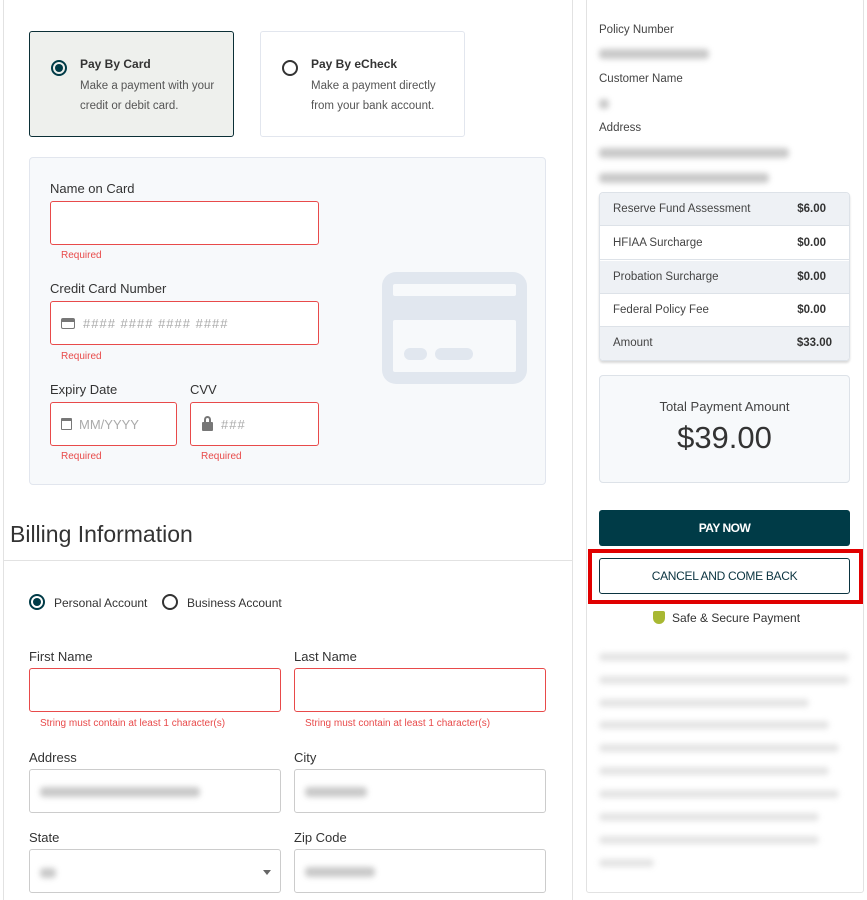 Image resolution: width=867 pixels, height=900 pixels. Describe the element at coordinates (305, 757) in the screenshot. I see `city-label: City` at that location.